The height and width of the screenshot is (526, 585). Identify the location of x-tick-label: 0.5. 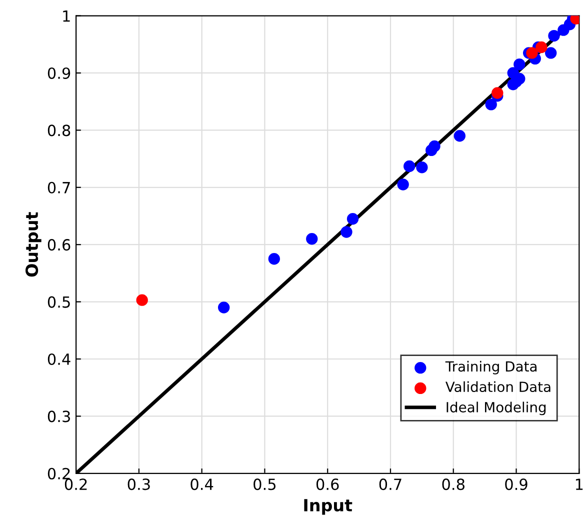
(265, 484).